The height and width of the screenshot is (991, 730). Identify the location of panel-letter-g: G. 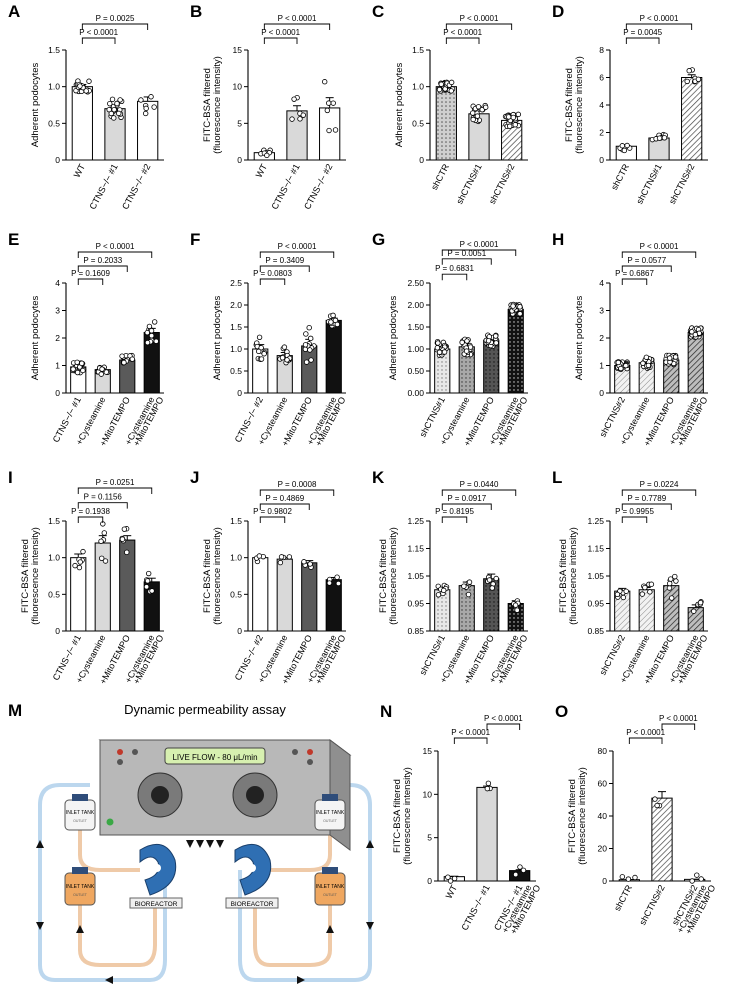
(378, 239).